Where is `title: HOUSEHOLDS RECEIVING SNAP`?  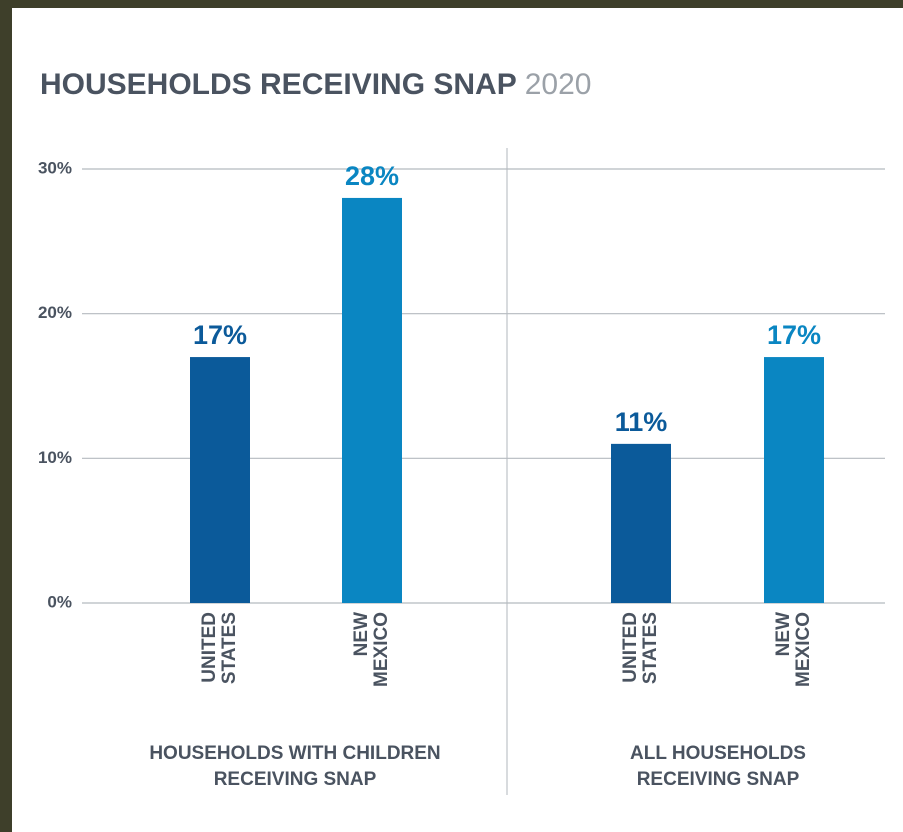 title: HOUSEHOLDS RECEIVING SNAP is located at coordinates (278, 84).